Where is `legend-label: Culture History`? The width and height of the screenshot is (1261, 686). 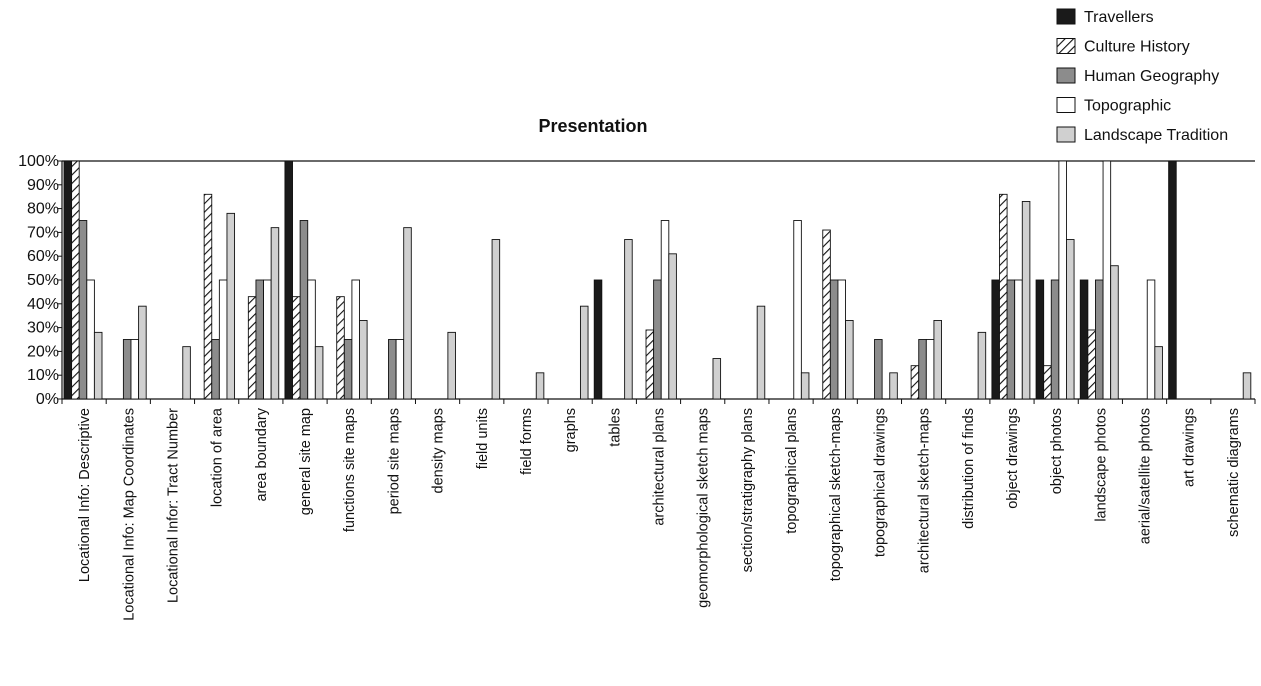
legend-label: Culture History is located at coordinates (1137, 47).